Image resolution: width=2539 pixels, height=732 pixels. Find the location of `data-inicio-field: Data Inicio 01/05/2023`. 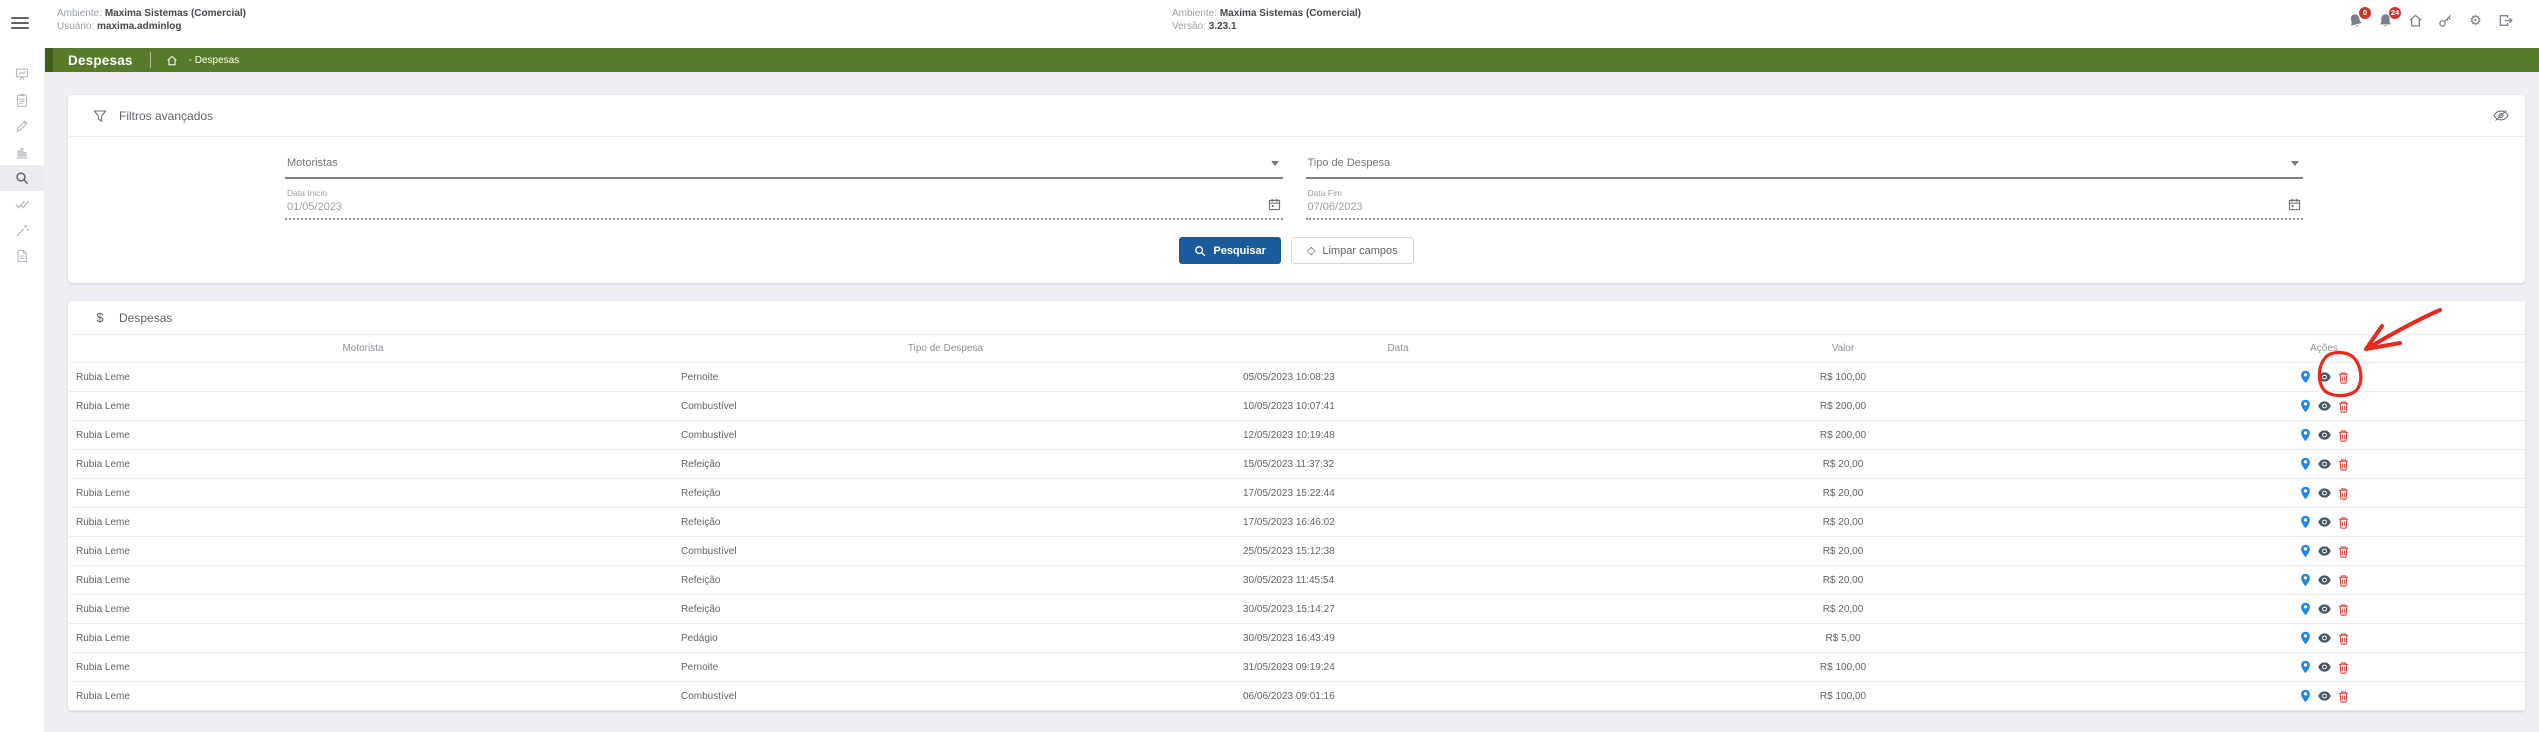

data-inicio-field: Data Inicio 01/05/2023 is located at coordinates (784, 204).